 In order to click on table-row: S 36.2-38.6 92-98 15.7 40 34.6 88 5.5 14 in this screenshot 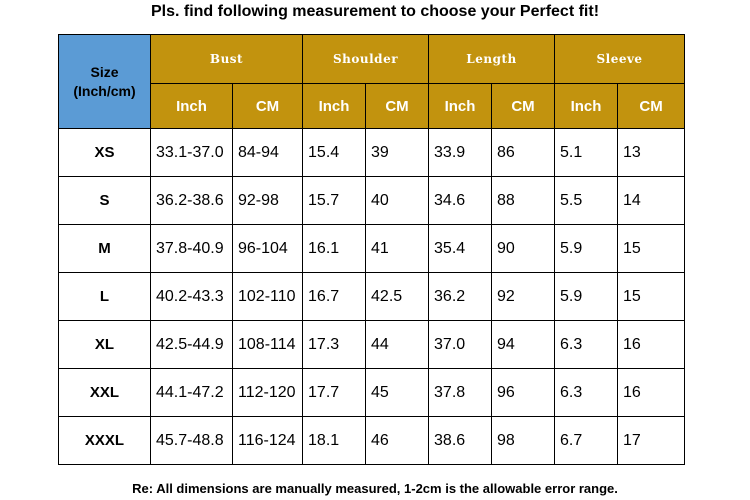, I will do `click(372, 200)`.